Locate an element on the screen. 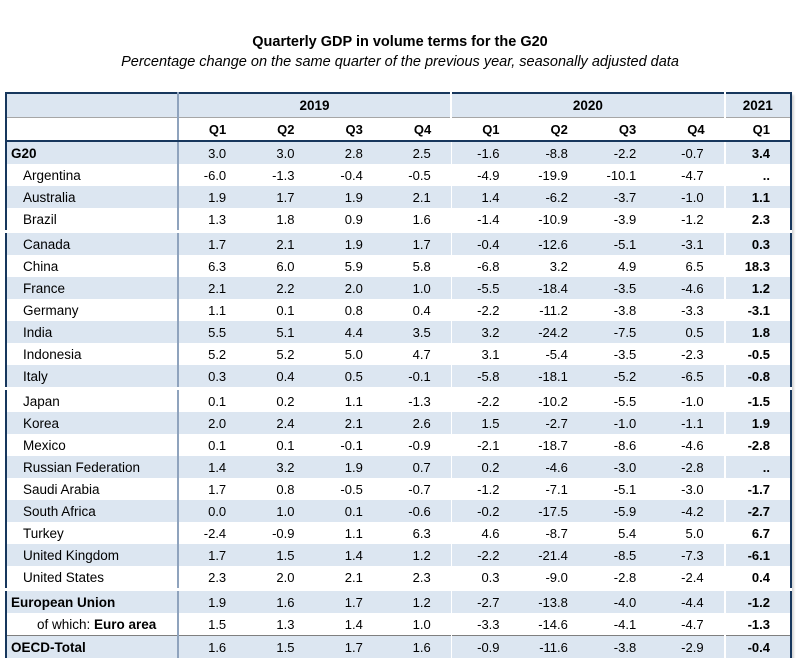 The image size is (800, 658). table-row: Korea 2.0 2.4 2.1 2.6 1.5 -2.7 -1.0 -1.1 1.9 is located at coordinates (398, 423).